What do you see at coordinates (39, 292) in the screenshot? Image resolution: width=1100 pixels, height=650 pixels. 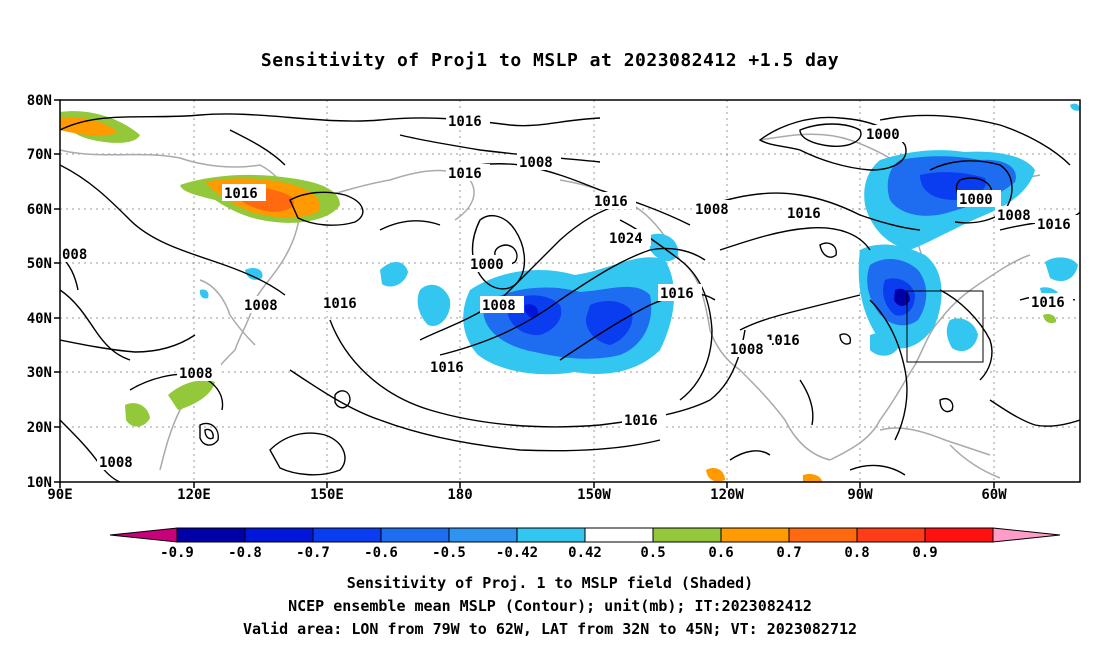 I see `latitude-axis: 80N 70N 60N 50N 40N 30N 20N 10N` at bounding box center [39, 292].